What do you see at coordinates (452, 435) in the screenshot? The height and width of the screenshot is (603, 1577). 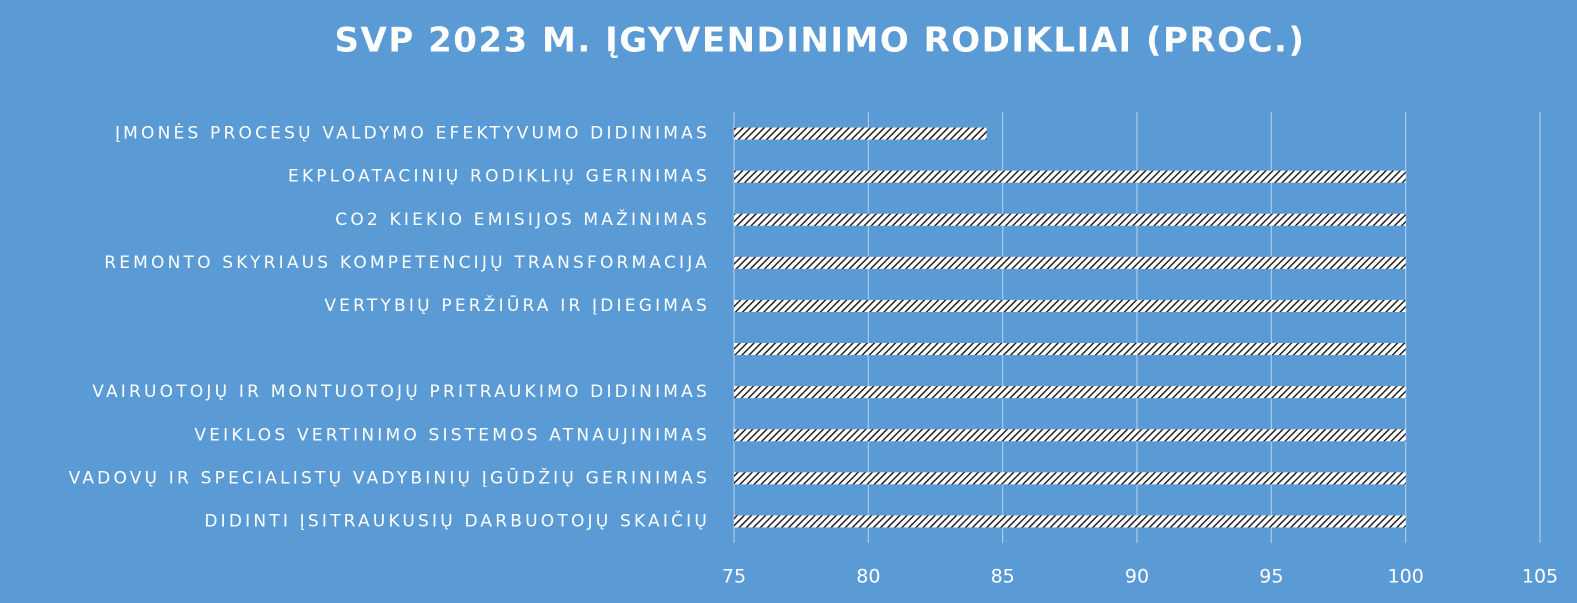 I see `y-tick-label: VEIKLOS VERTINIMO SISTEMOS ATNAUJINIMAS` at bounding box center [452, 435].